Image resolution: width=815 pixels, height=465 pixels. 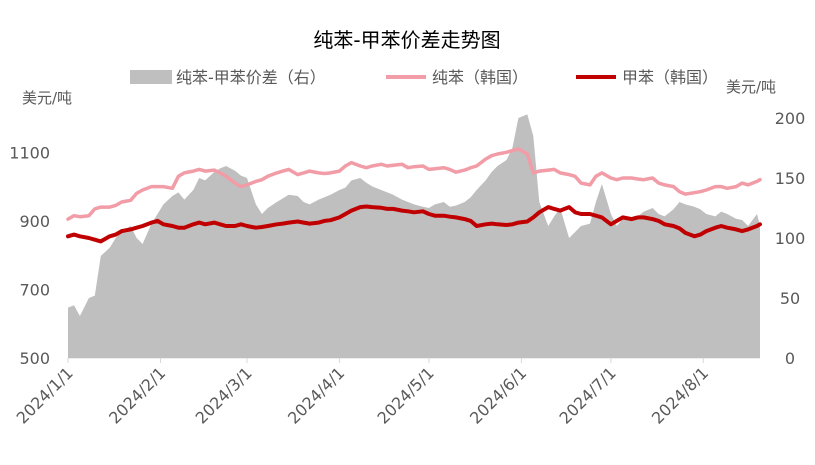 What do you see at coordinates (34, 221) in the screenshot?
I see `y-left-tick-label: 900` at bounding box center [34, 221].